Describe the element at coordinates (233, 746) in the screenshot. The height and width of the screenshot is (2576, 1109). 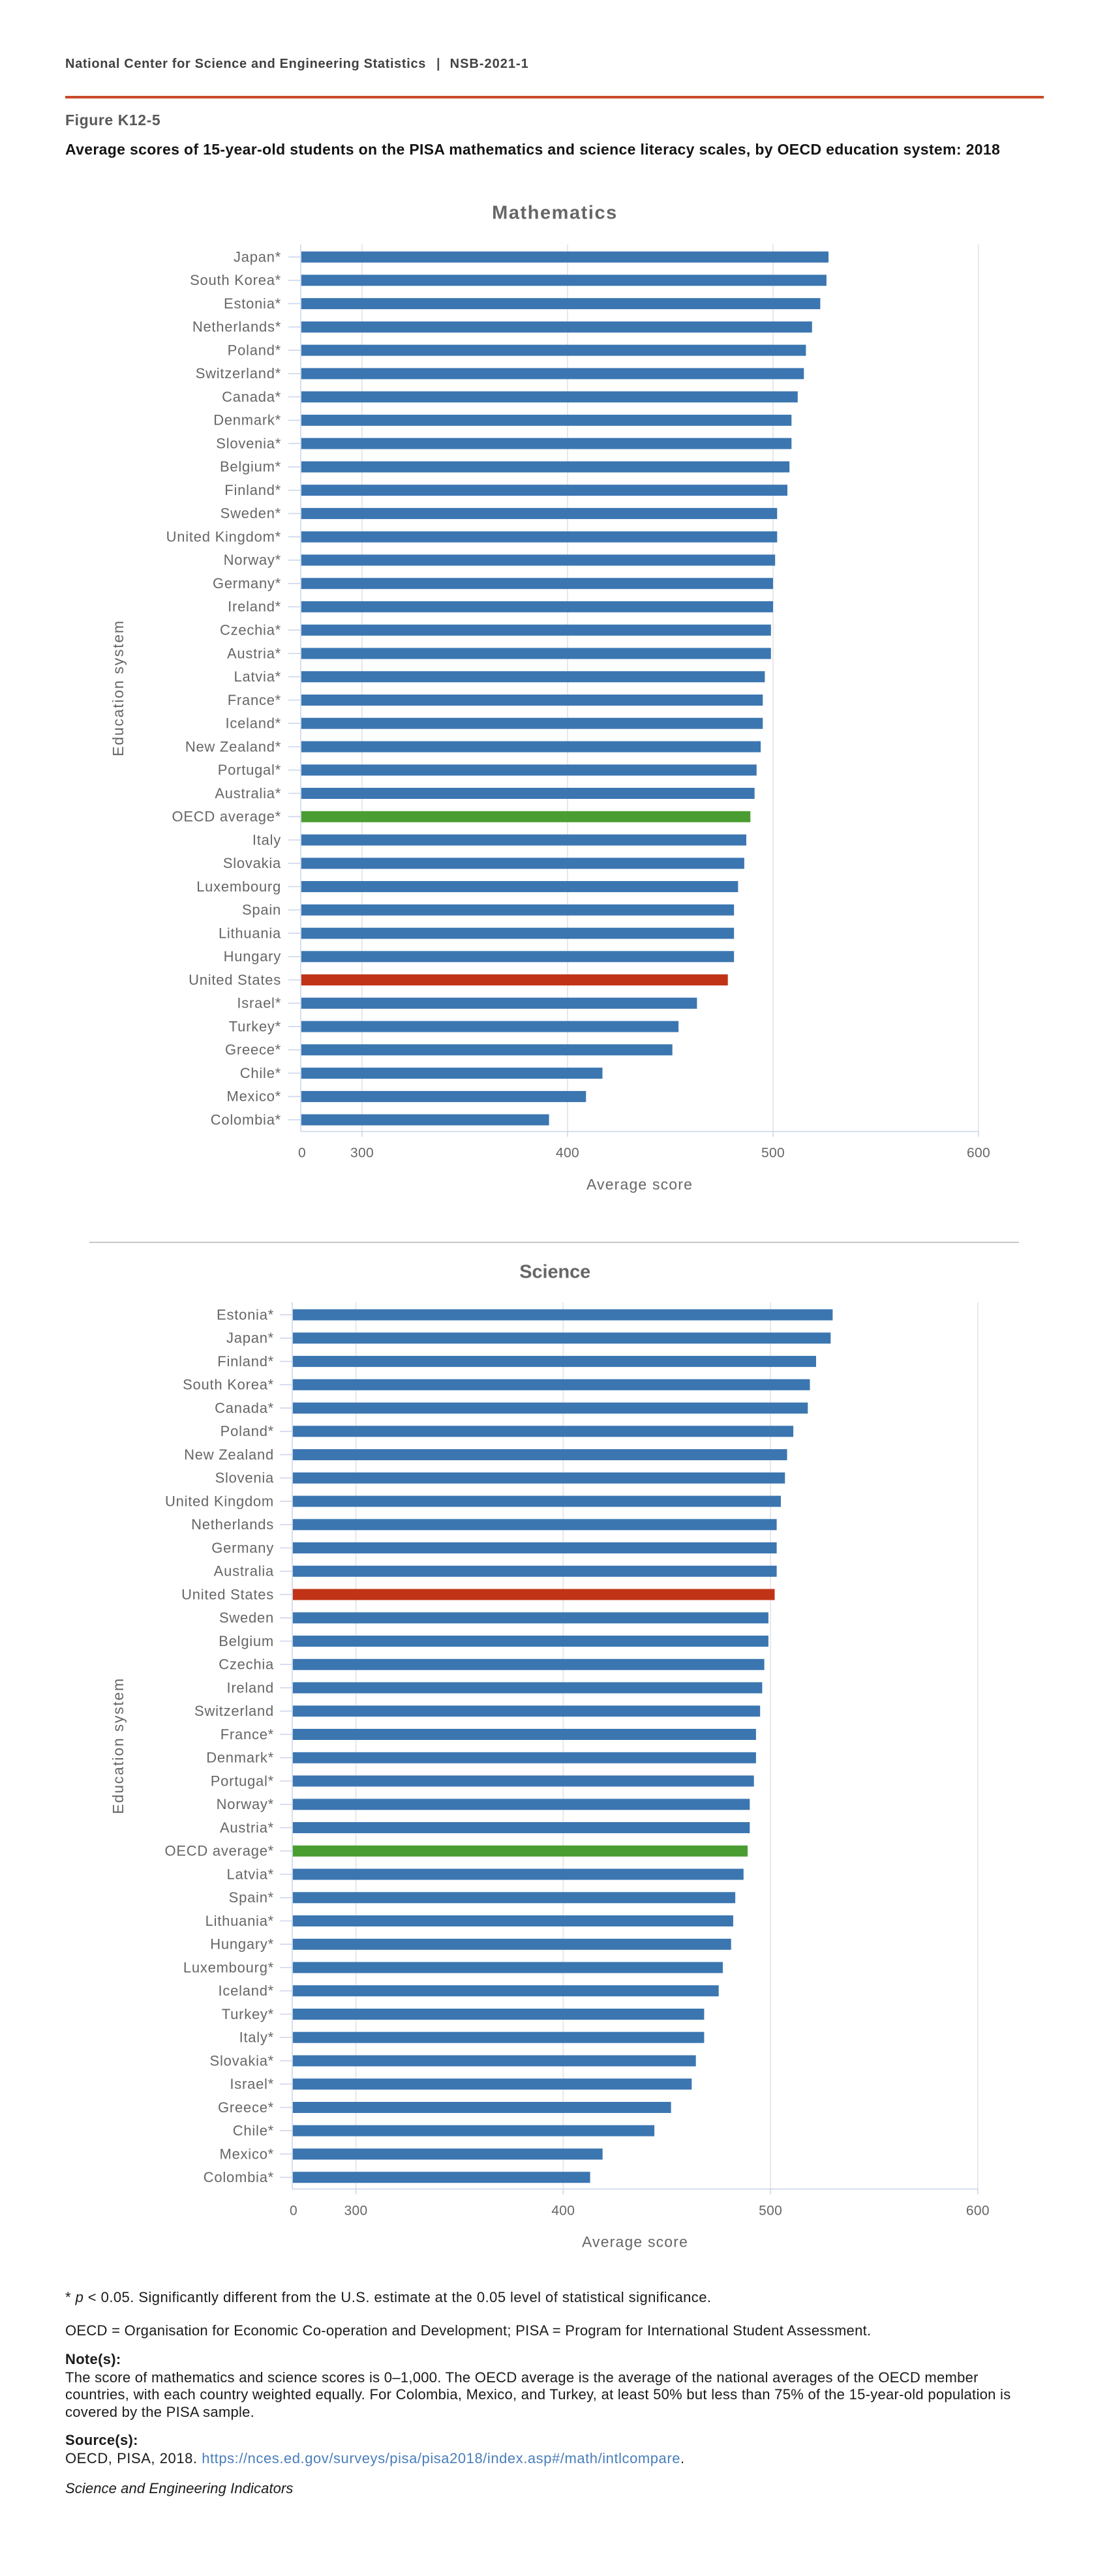
I see `svg-text: New Zealand*` at that location.